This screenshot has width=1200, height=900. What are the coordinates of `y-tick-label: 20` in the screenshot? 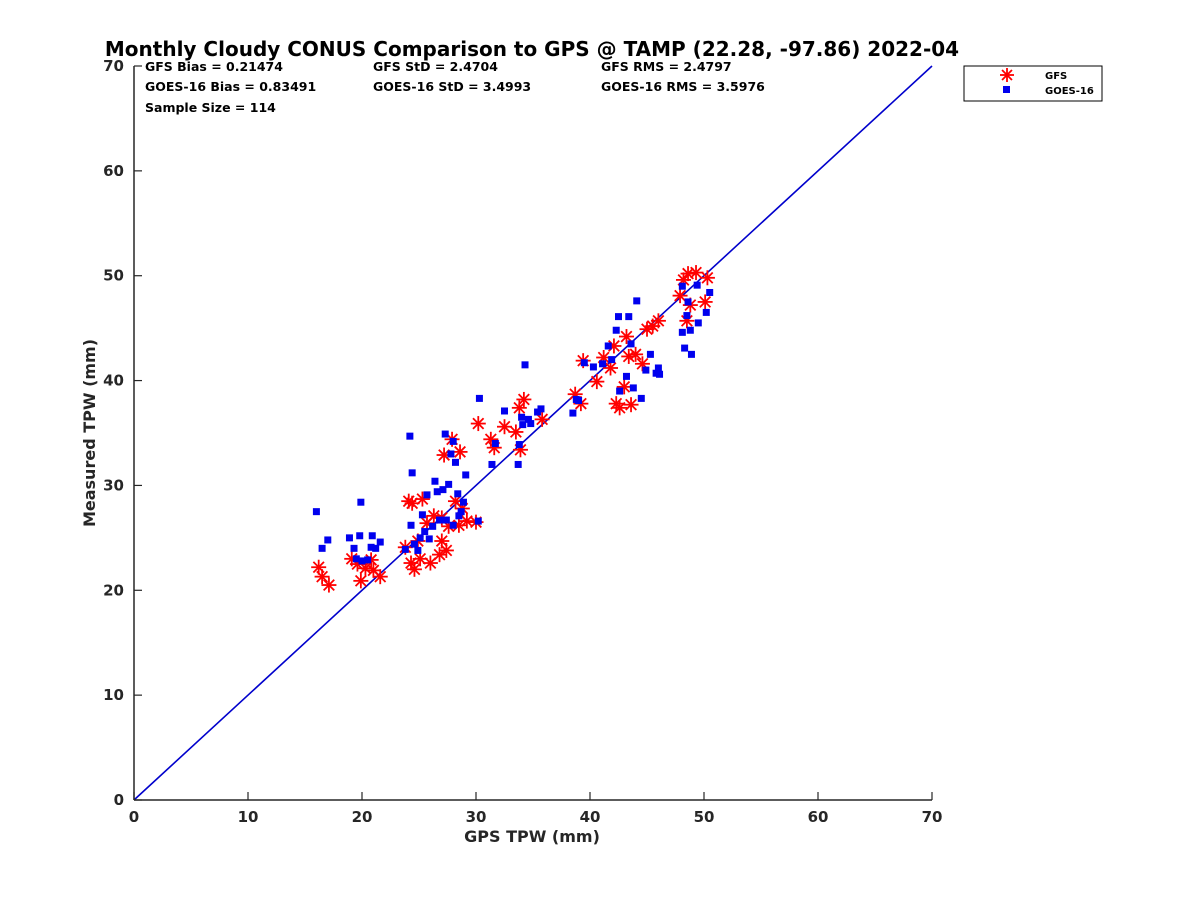 It's located at (113, 590).